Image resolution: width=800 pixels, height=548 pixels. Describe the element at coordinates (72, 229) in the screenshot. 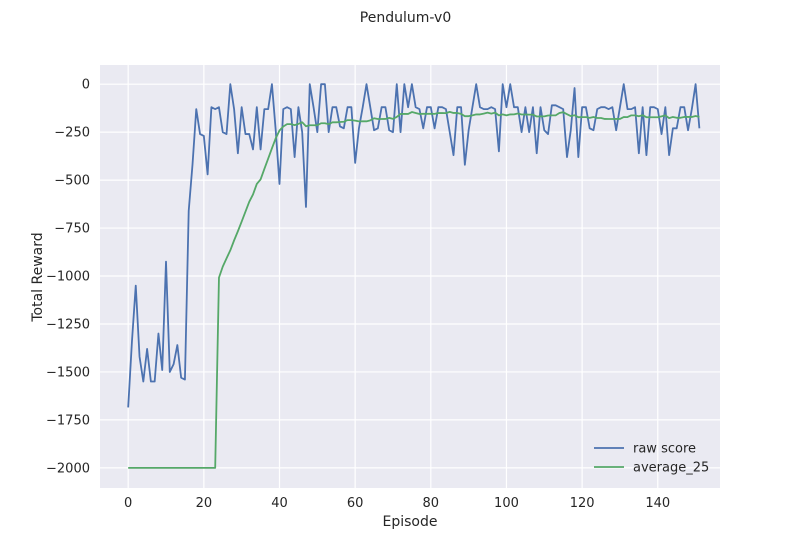

I see `y-tick-label: −750` at that location.